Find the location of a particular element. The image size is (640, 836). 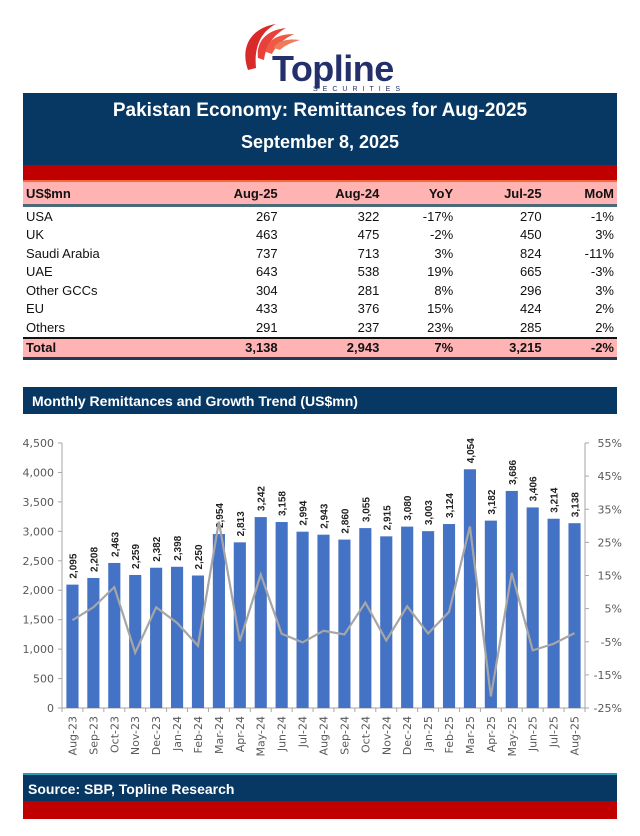

left-tick-label: 4,500 is located at coordinates (39, 443).